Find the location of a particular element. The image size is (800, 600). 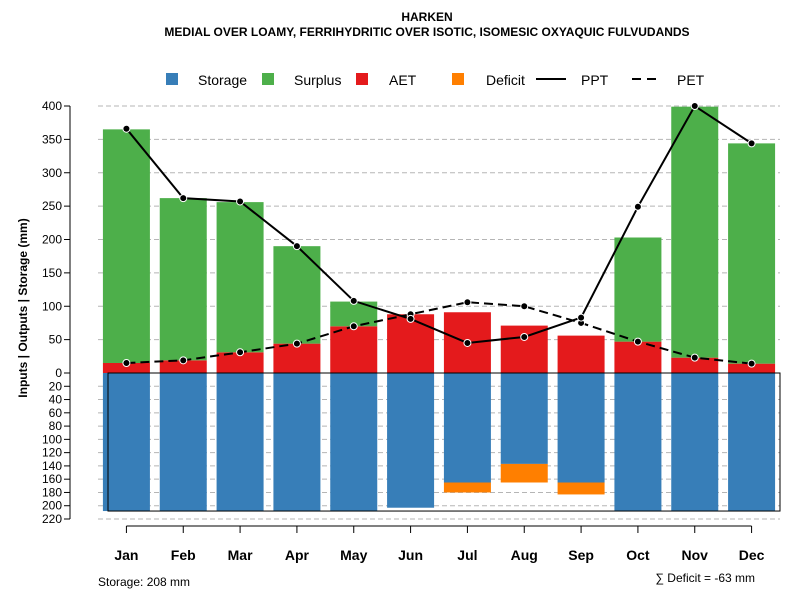

chart-title: HARKEN is located at coordinates (426, 17).